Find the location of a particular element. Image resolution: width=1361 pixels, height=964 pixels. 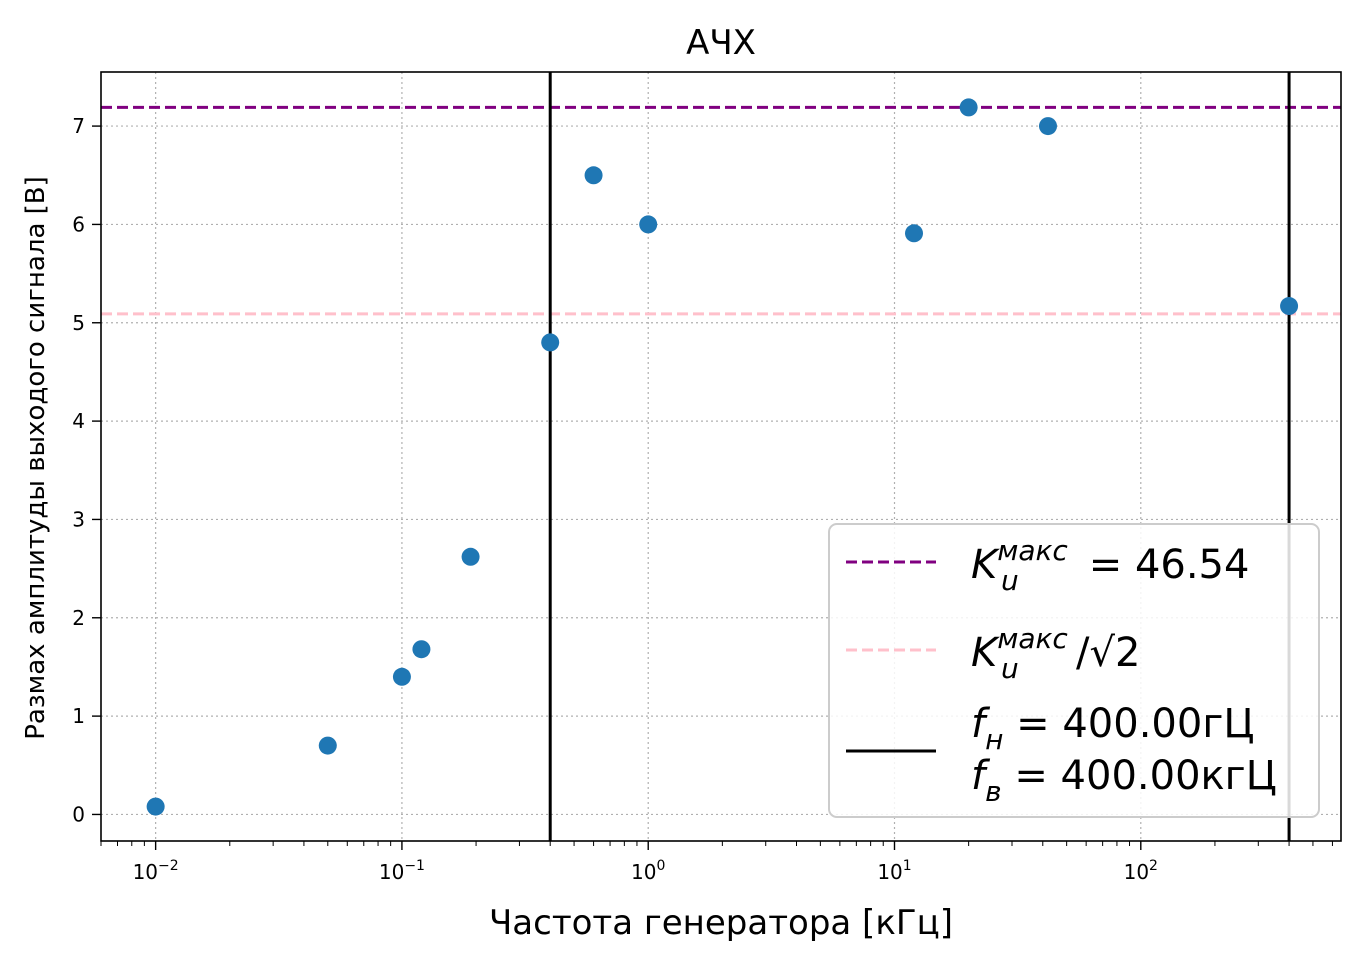

chart-title: АЧХ is located at coordinates (721, 43).